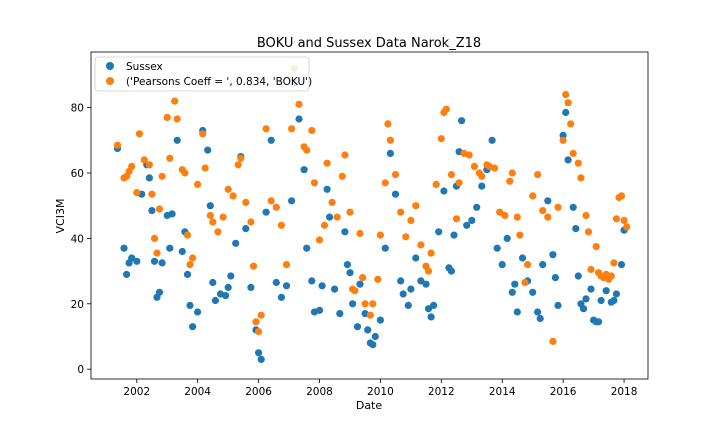  I want to click on y-tick-label: 60, so click(77, 174).